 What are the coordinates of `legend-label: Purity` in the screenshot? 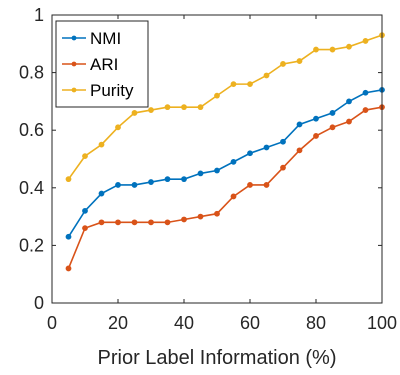 It's located at (112, 90).